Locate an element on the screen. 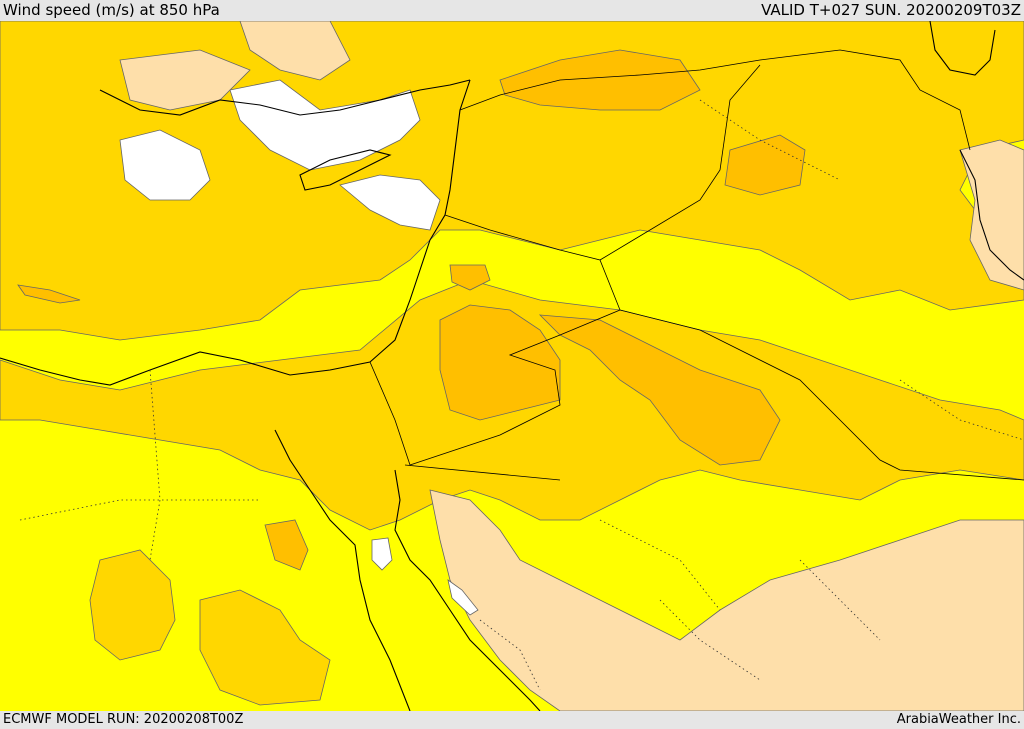 The height and width of the screenshot is (729, 1024). coastline-red-sea is located at coordinates (407, 570).